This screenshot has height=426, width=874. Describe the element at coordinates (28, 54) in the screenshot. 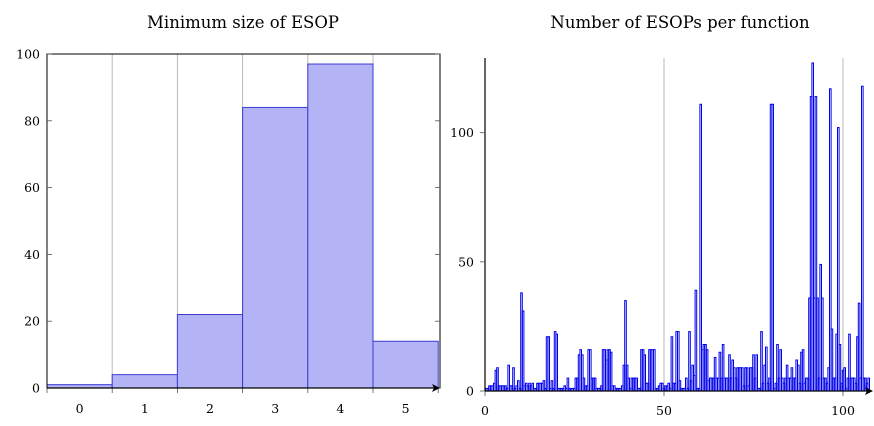

I see `chart-left-y-tick-label: 100` at that location.